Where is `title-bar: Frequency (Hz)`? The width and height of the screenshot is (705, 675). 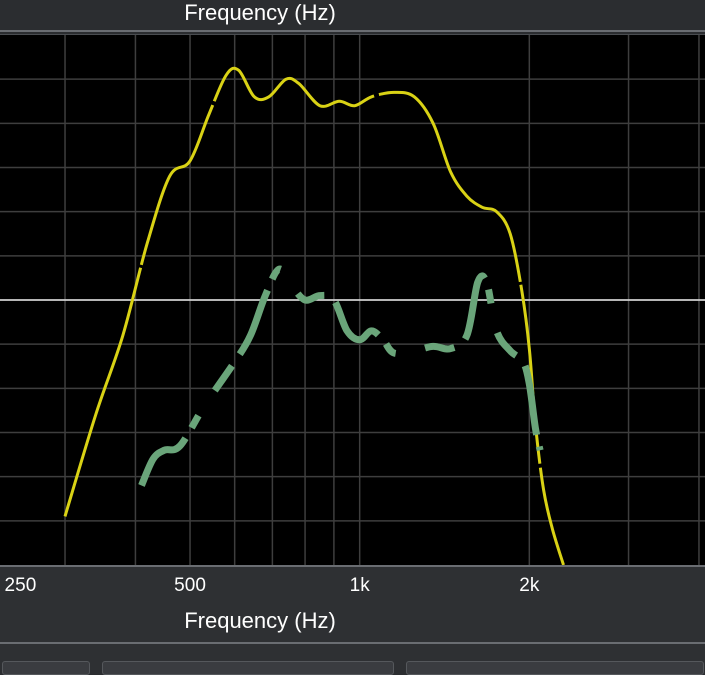
title-bar: Frequency (Hz) is located at coordinates (352, 15).